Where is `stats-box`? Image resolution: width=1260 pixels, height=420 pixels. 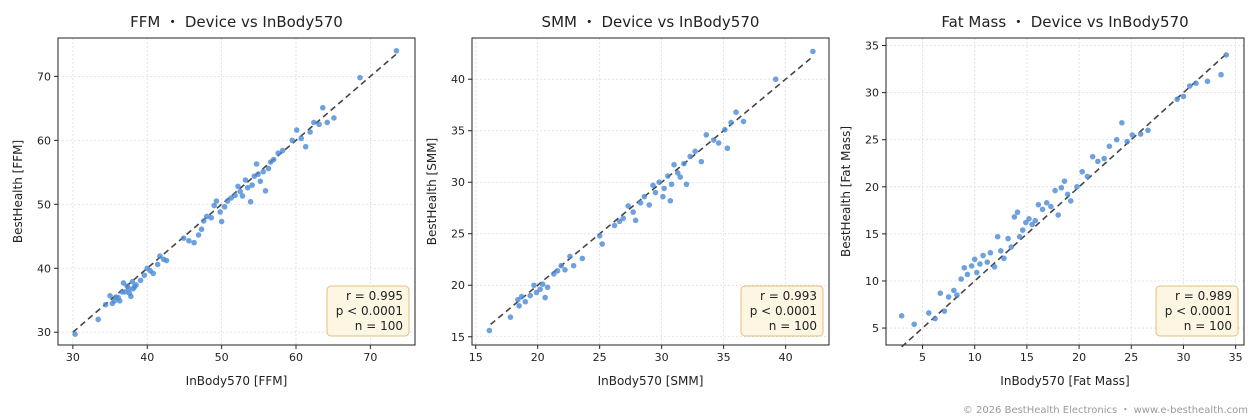
stats-box is located at coordinates (368, 311).